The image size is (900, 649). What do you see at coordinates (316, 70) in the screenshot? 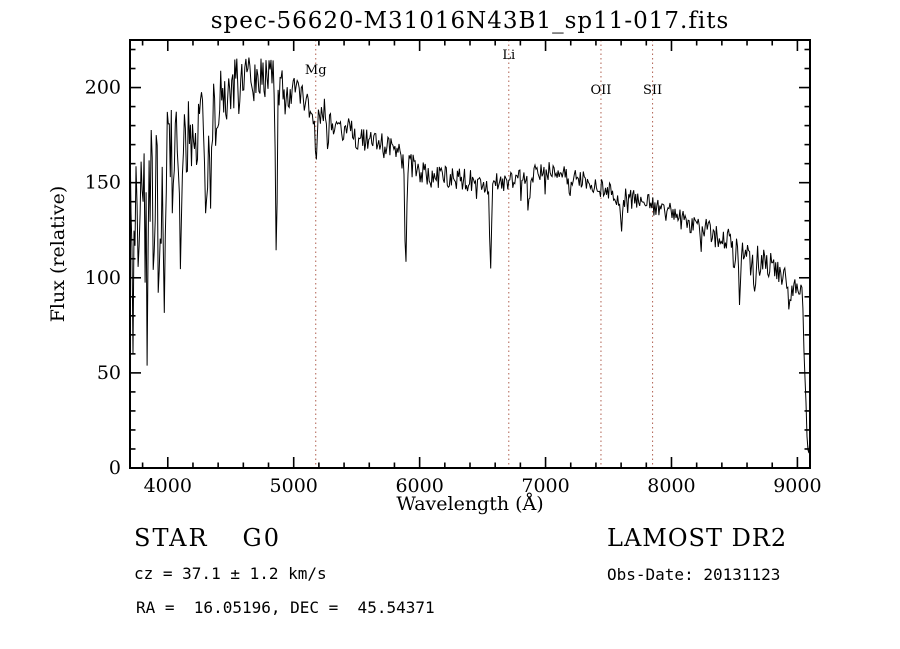
I see `marker-label-mg: Mg` at bounding box center [316, 70].